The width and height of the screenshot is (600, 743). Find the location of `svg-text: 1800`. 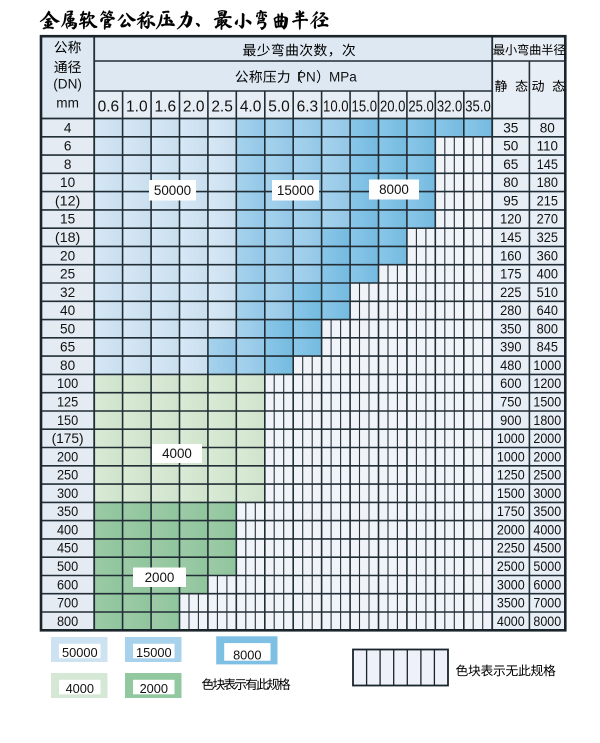

svg-text: 1800 is located at coordinates (547, 420).